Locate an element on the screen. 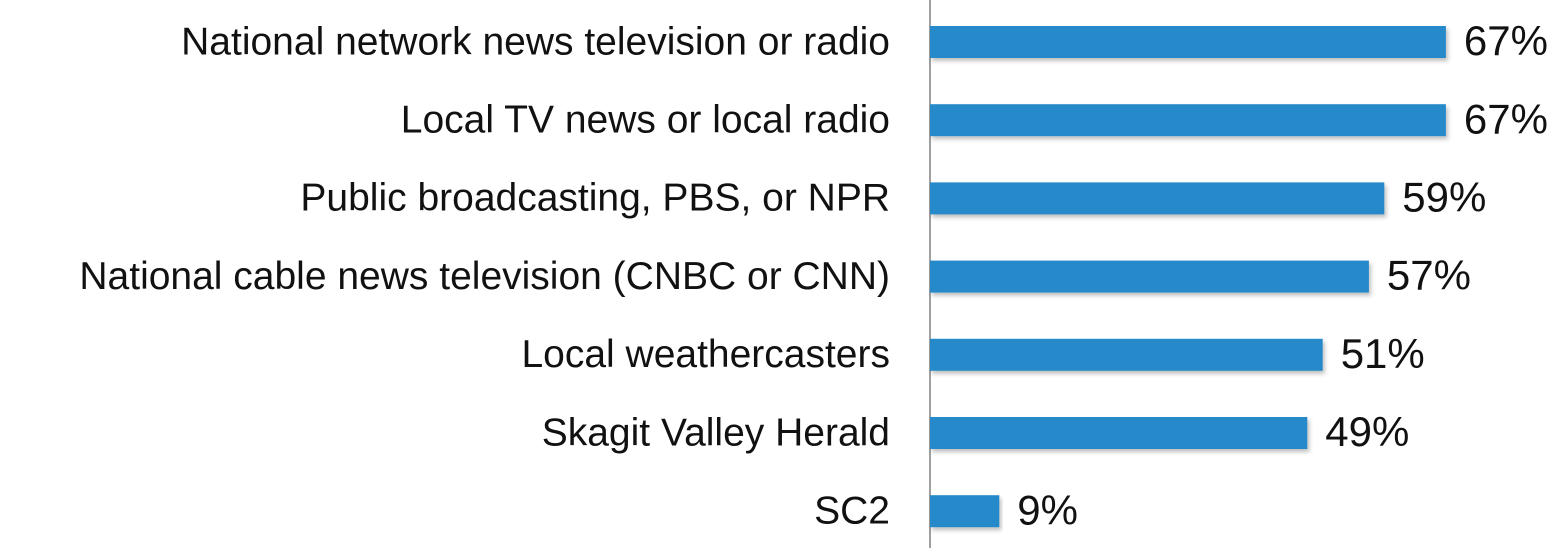 Image resolution: width=1560 pixels, height=548 pixels. category-label: Public broadcasting, PBS, or NPR is located at coordinates (595, 198).